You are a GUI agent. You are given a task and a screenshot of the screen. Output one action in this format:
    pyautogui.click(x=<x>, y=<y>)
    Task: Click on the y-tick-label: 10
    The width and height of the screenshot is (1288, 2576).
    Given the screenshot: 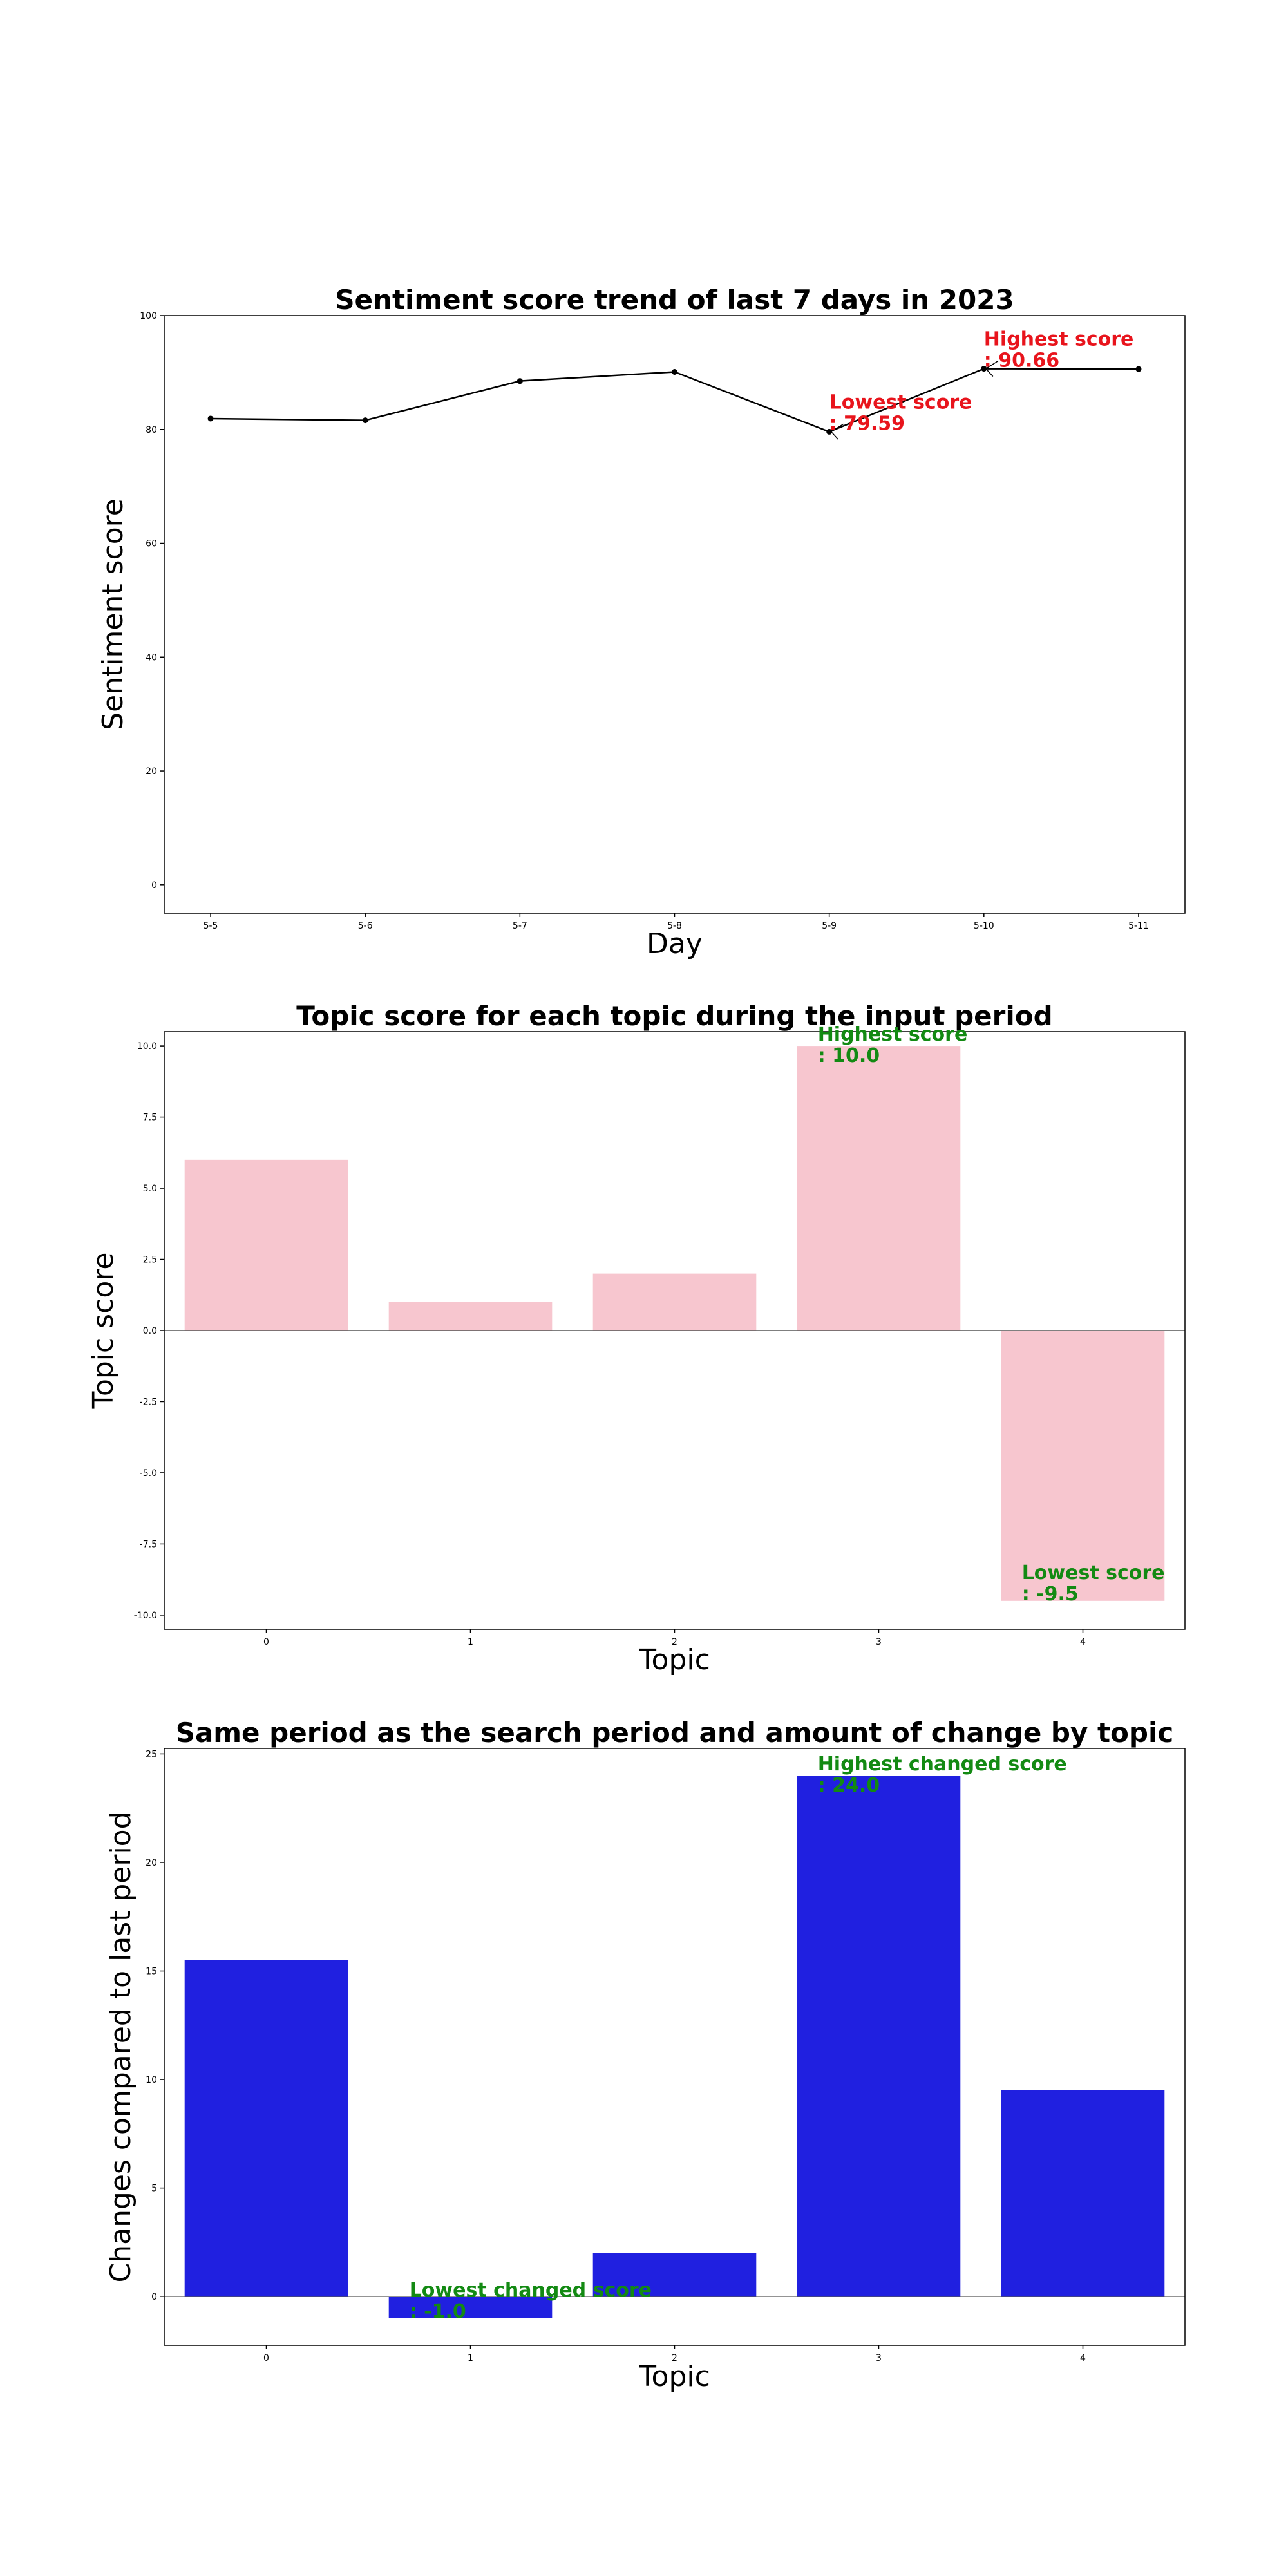 What is the action you would take?
    pyautogui.click(x=151, y=2080)
    